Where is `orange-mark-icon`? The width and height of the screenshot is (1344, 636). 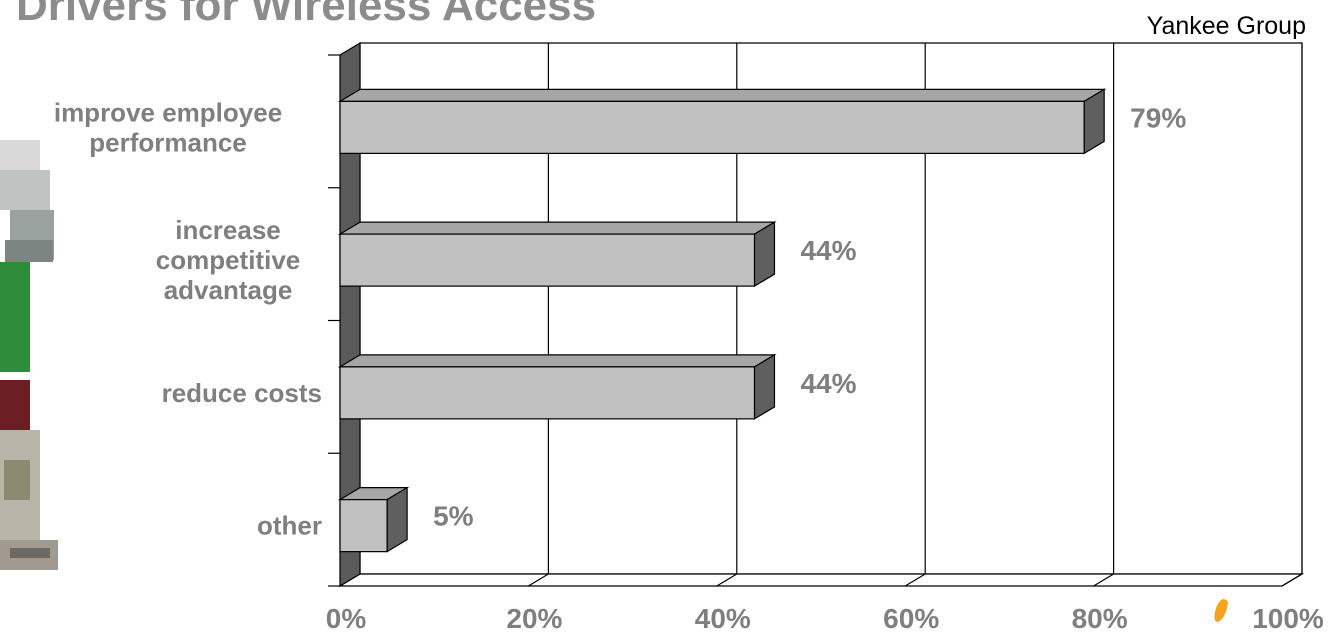
orange-mark-icon is located at coordinates (1221, 610).